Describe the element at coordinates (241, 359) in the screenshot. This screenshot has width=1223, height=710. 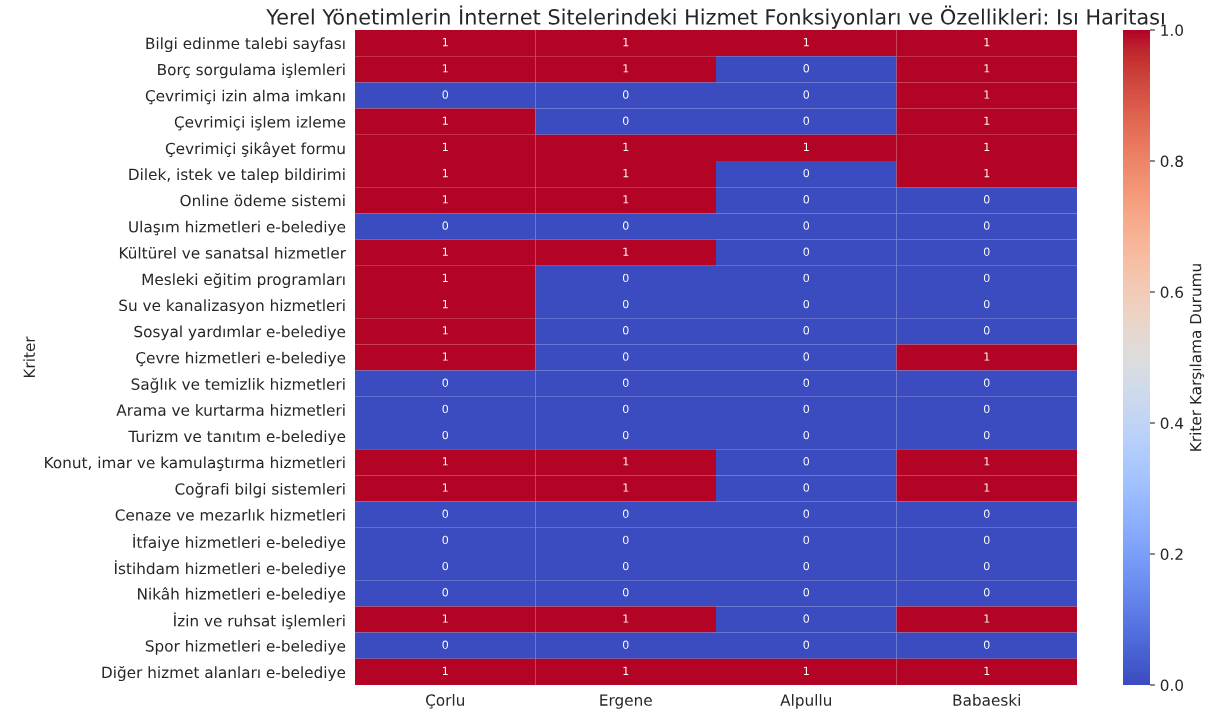
I see `y-tick-label: Çevre hizmetleri e-belediye` at that location.